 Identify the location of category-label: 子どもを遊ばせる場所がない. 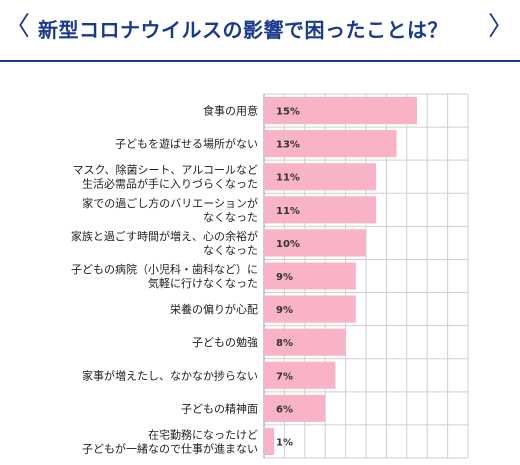
(186, 144).